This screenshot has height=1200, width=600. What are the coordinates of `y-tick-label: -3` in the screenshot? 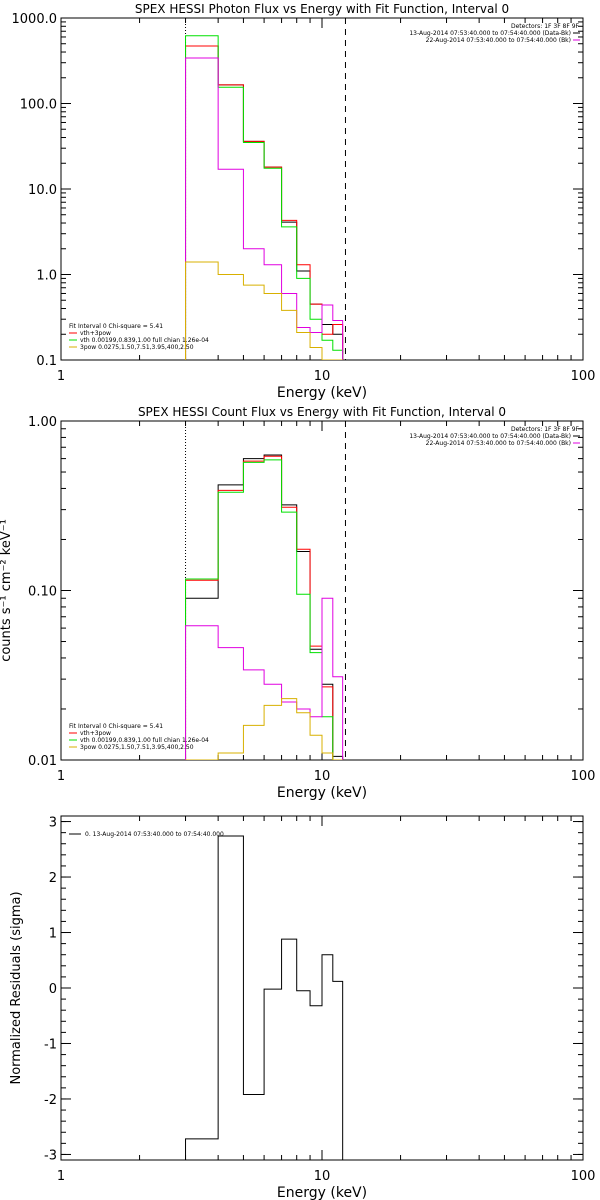 It's located at (50, 1155).